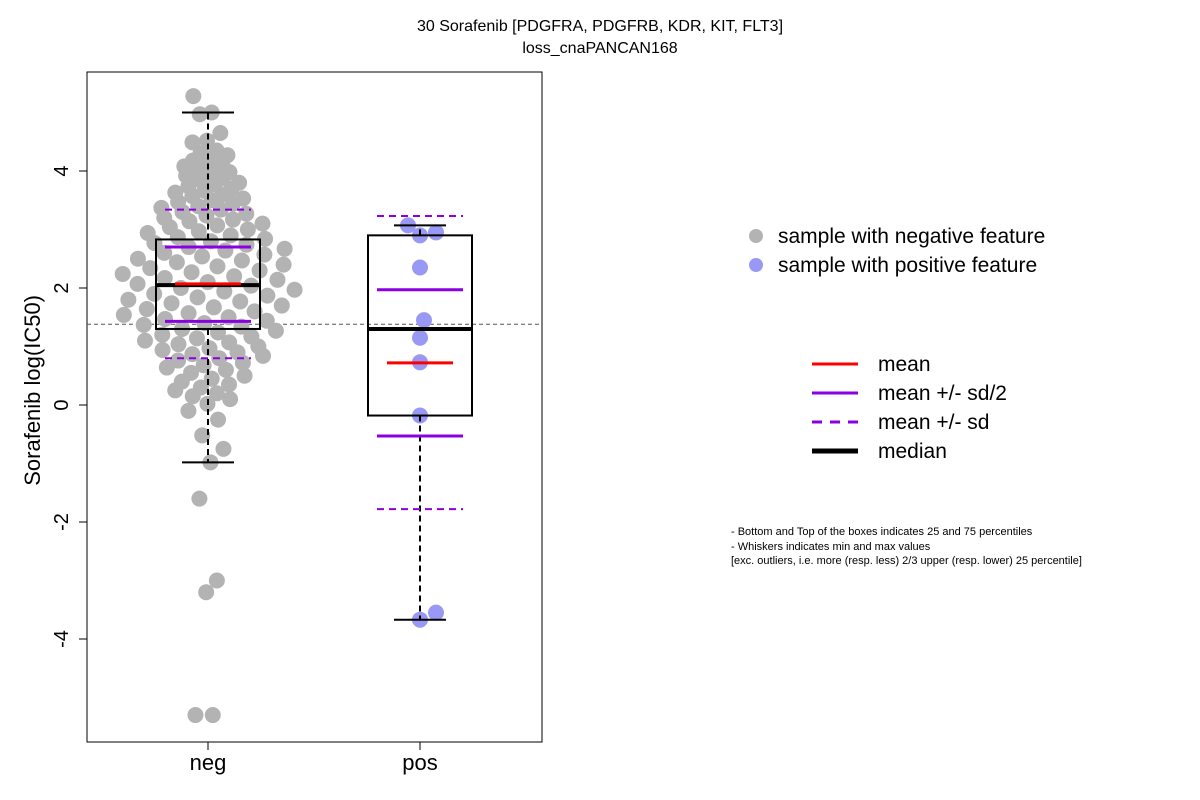 This screenshot has width=1200, height=800. Describe the element at coordinates (208, 762) in the screenshot. I see `x-tick-label: neg` at that location.